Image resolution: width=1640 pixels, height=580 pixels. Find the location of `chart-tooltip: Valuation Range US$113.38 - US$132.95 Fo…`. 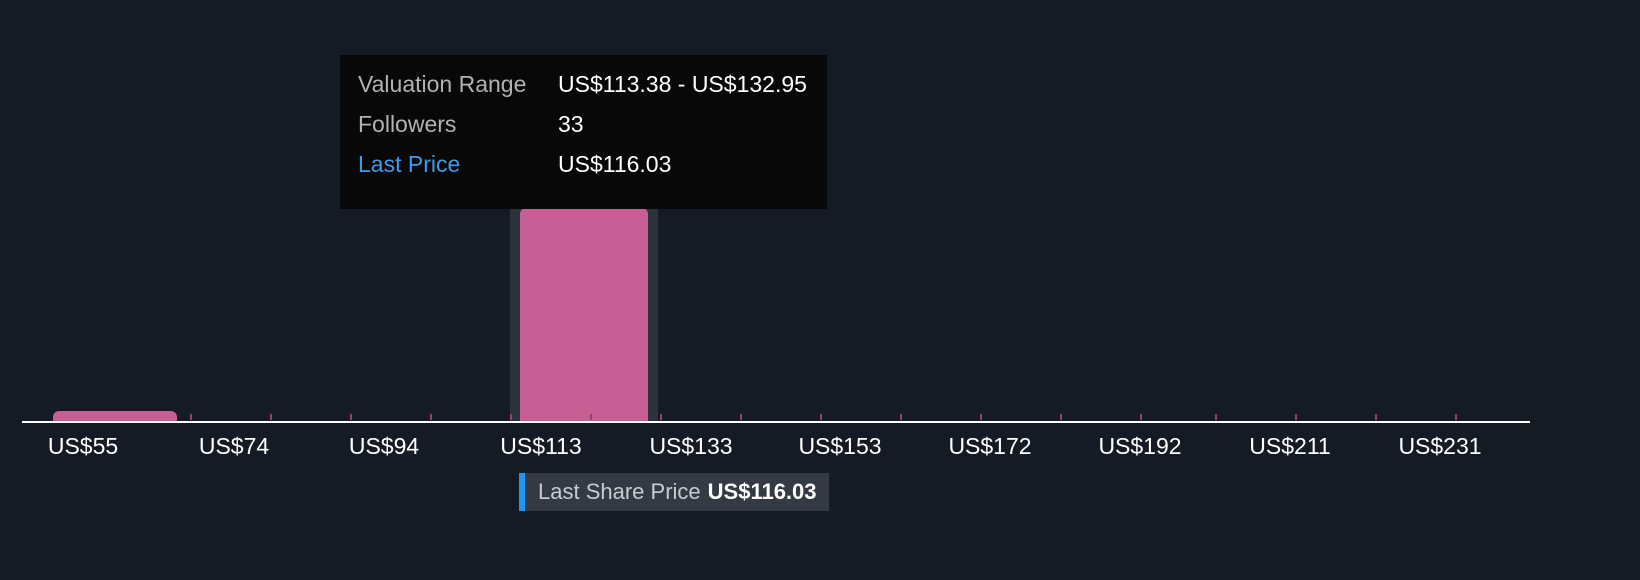

chart-tooltip: Valuation Range US$113.38 - US$132.95 Fo… is located at coordinates (583, 132).